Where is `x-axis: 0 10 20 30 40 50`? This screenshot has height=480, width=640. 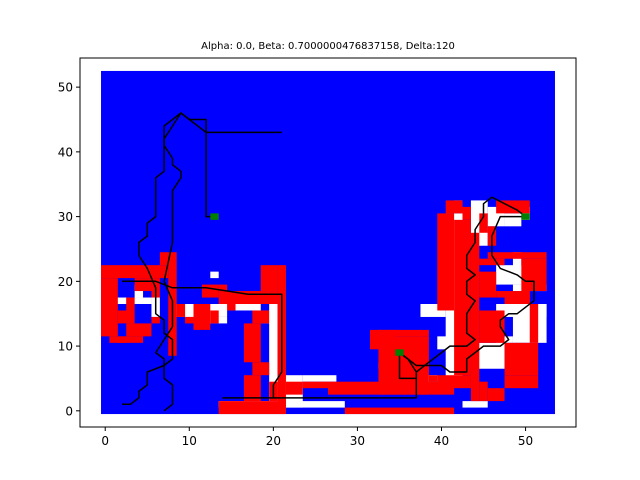
x-axis: 0 10 20 30 40 50 is located at coordinates (317, 437).